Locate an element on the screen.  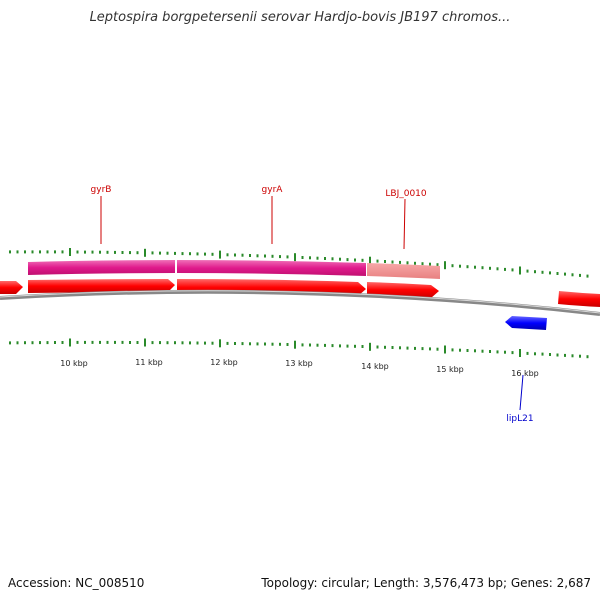
lipL21-leader-line is located at coordinates (521, 392).